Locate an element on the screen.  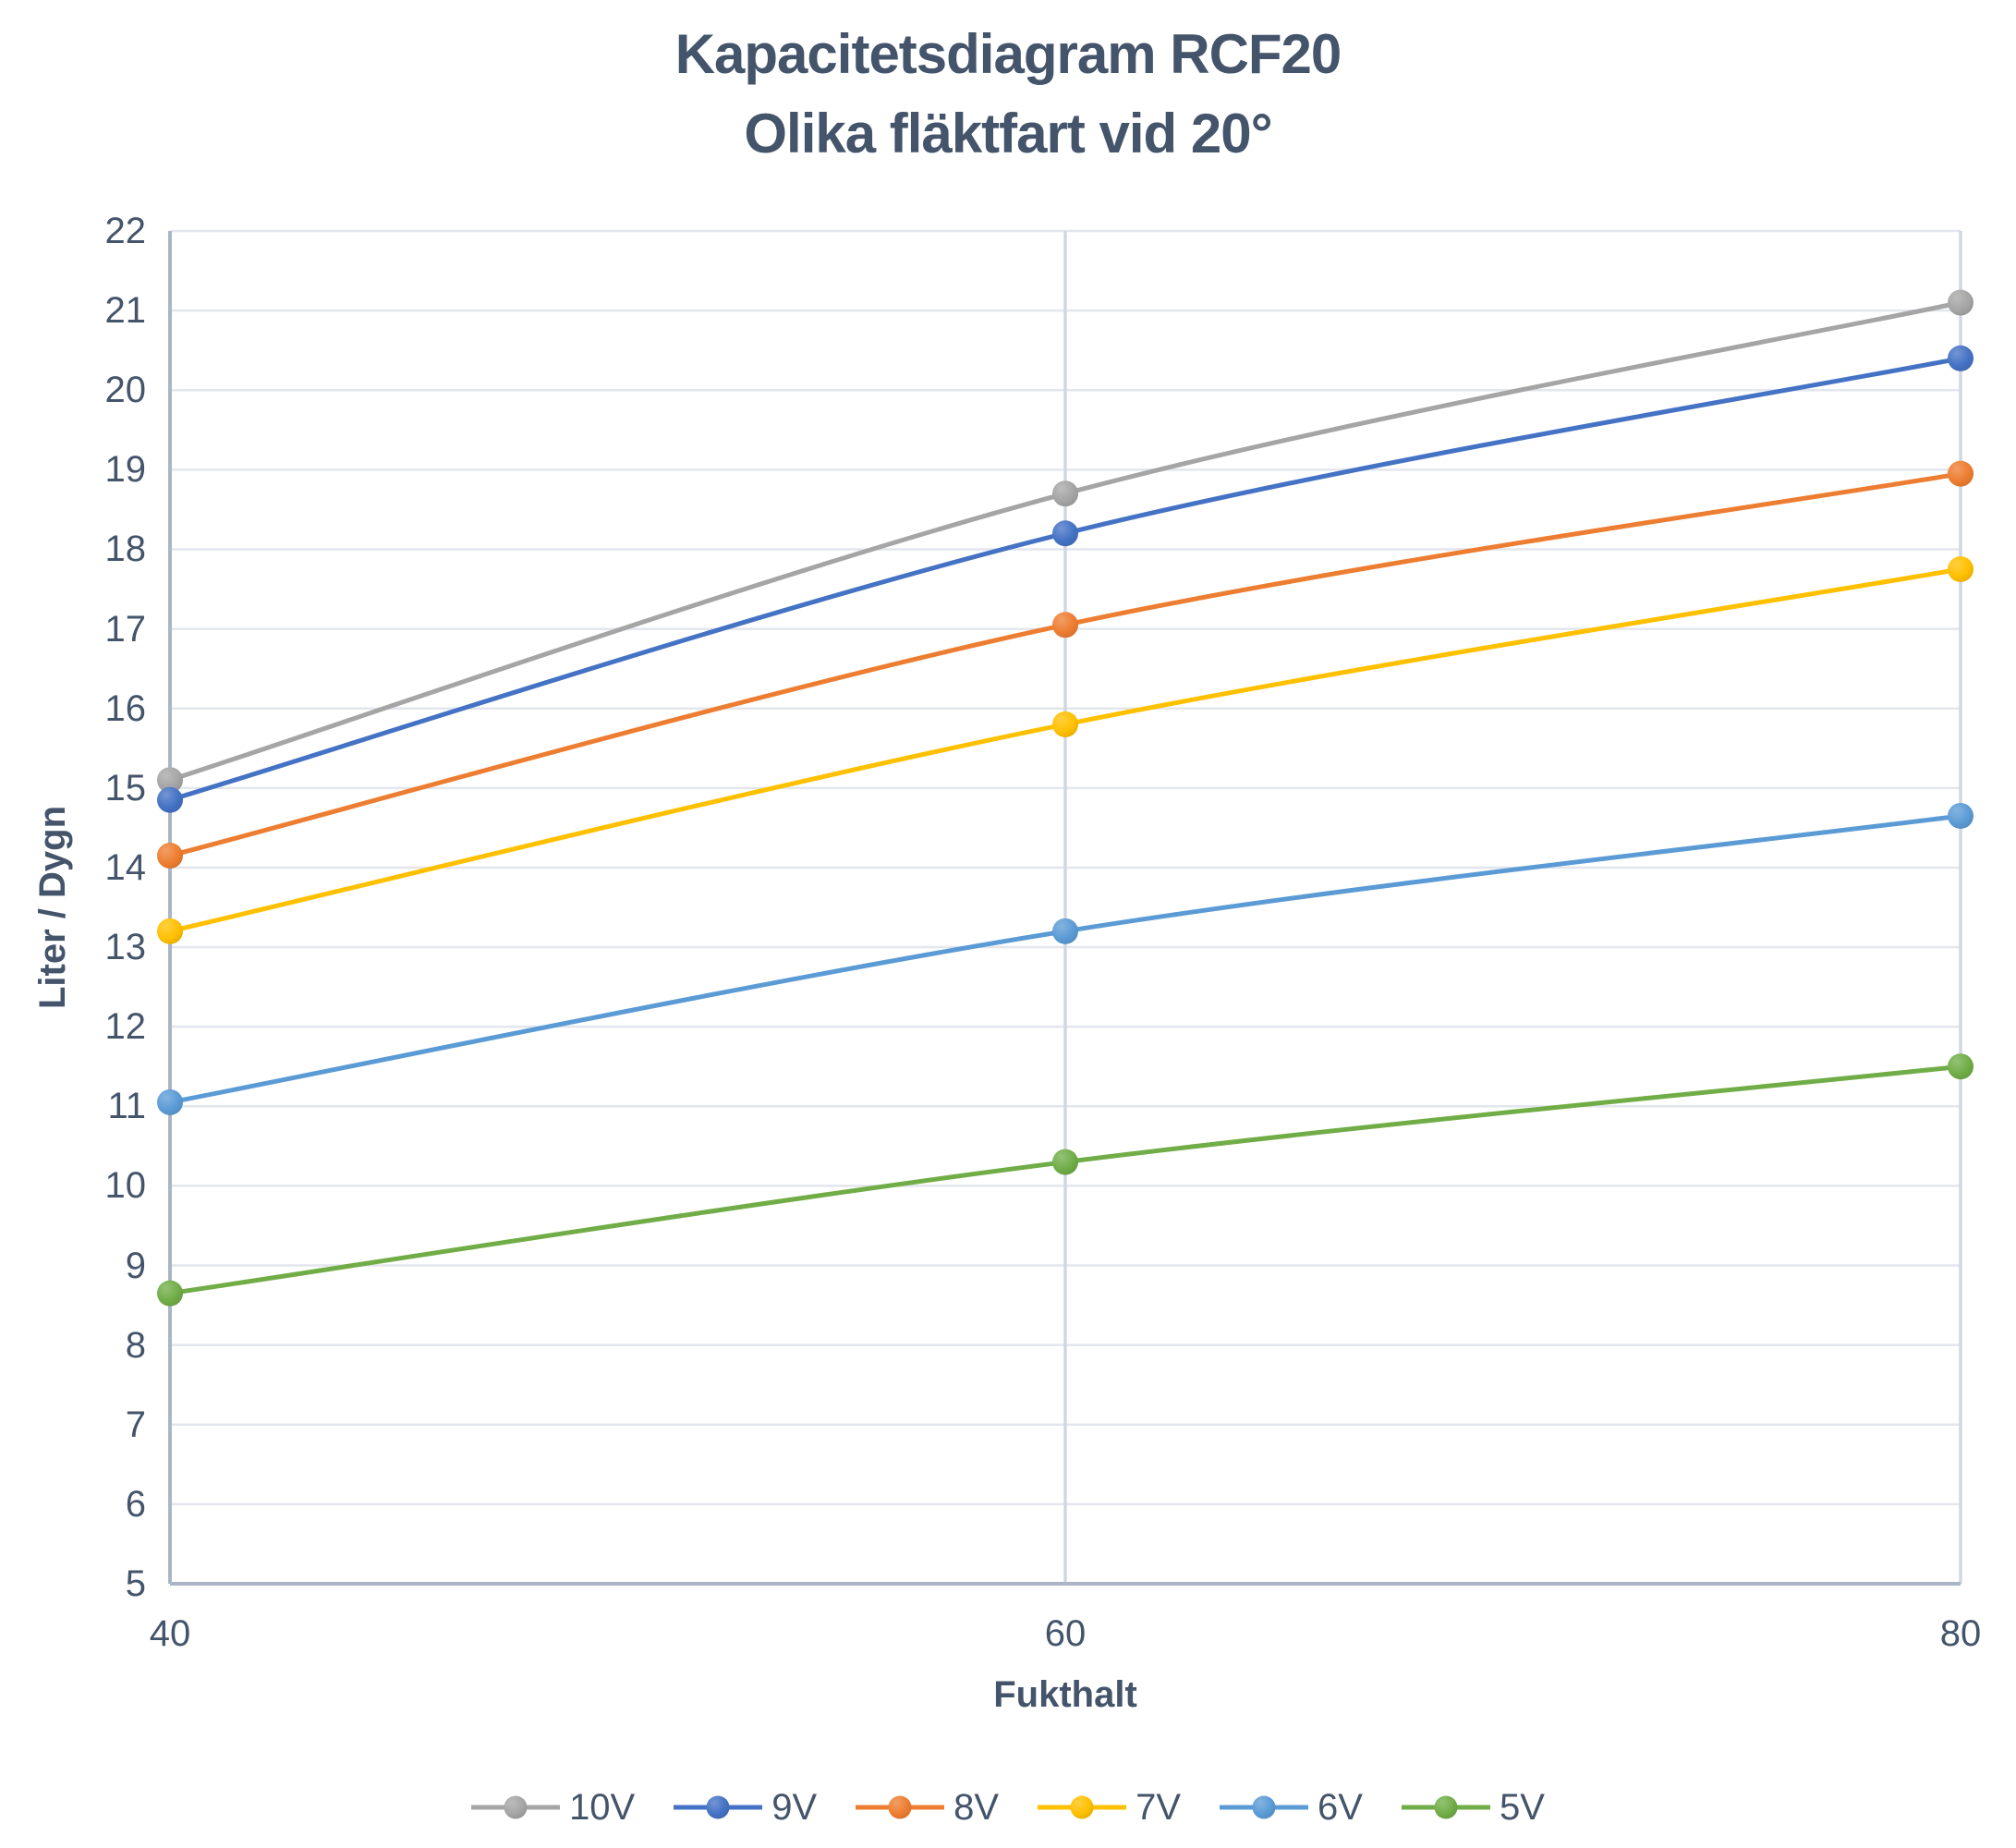
y-tick-16: 16 is located at coordinates (125, 708).